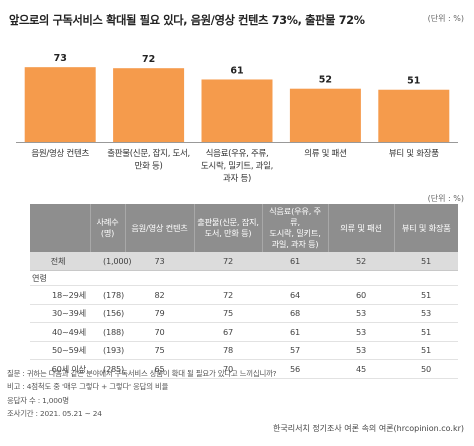  Describe the element at coordinates (295, 295) in the screenshot. I see `row-value: 64` at that location.